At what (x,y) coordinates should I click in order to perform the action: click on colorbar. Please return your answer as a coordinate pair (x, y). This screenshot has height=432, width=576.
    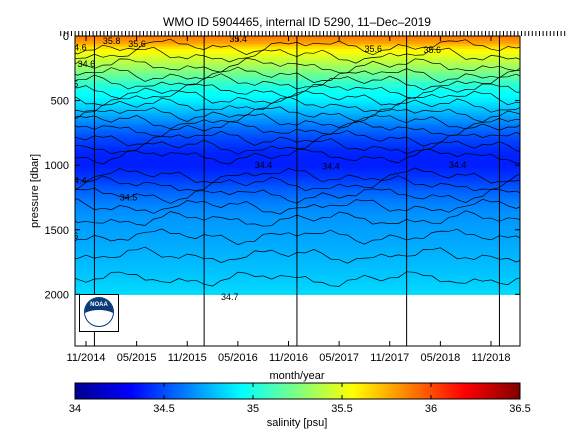
    Looking at the image, I should click on (297, 391).